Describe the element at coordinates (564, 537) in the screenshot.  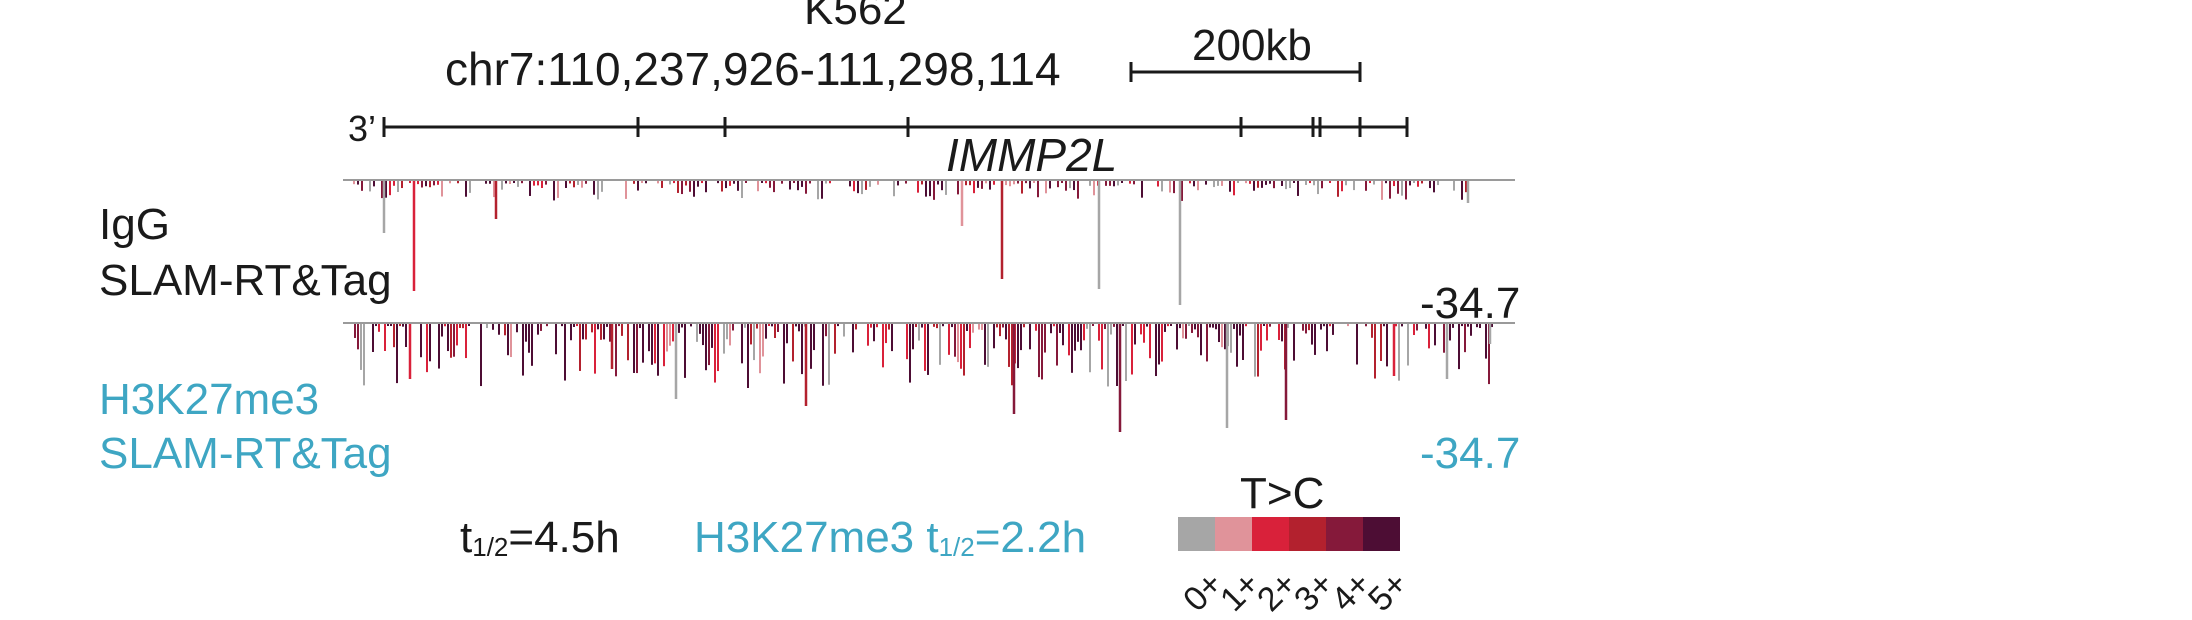
I see `half-life-igg-value: =4.5h` at that location.